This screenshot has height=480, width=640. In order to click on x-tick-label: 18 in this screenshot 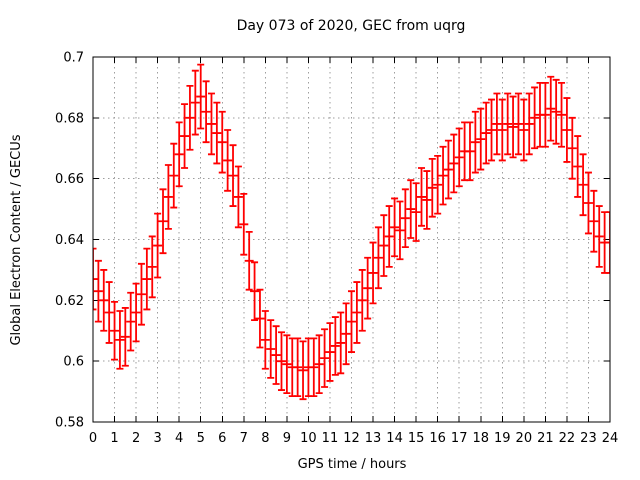, I will do `click(480, 438)`.